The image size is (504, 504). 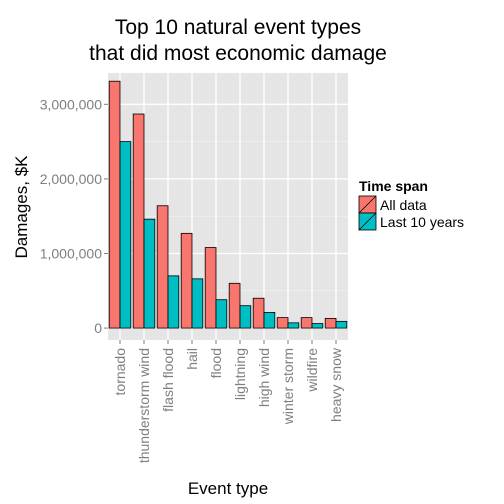 What do you see at coordinates (144, 405) in the screenshot?
I see `x-tick-label: thunderstorm wind` at bounding box center [144, 405].